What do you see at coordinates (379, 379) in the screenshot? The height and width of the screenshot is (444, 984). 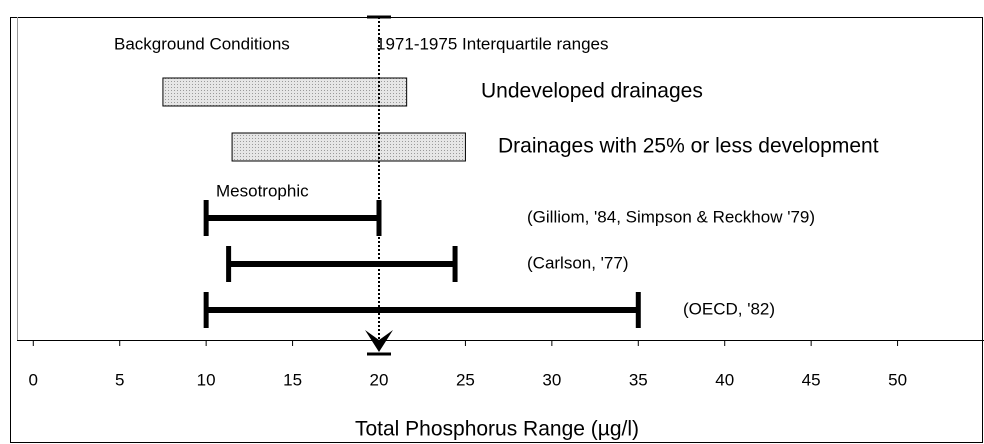 I see `x-tick-label: 20` at bounding box center [379, 379].